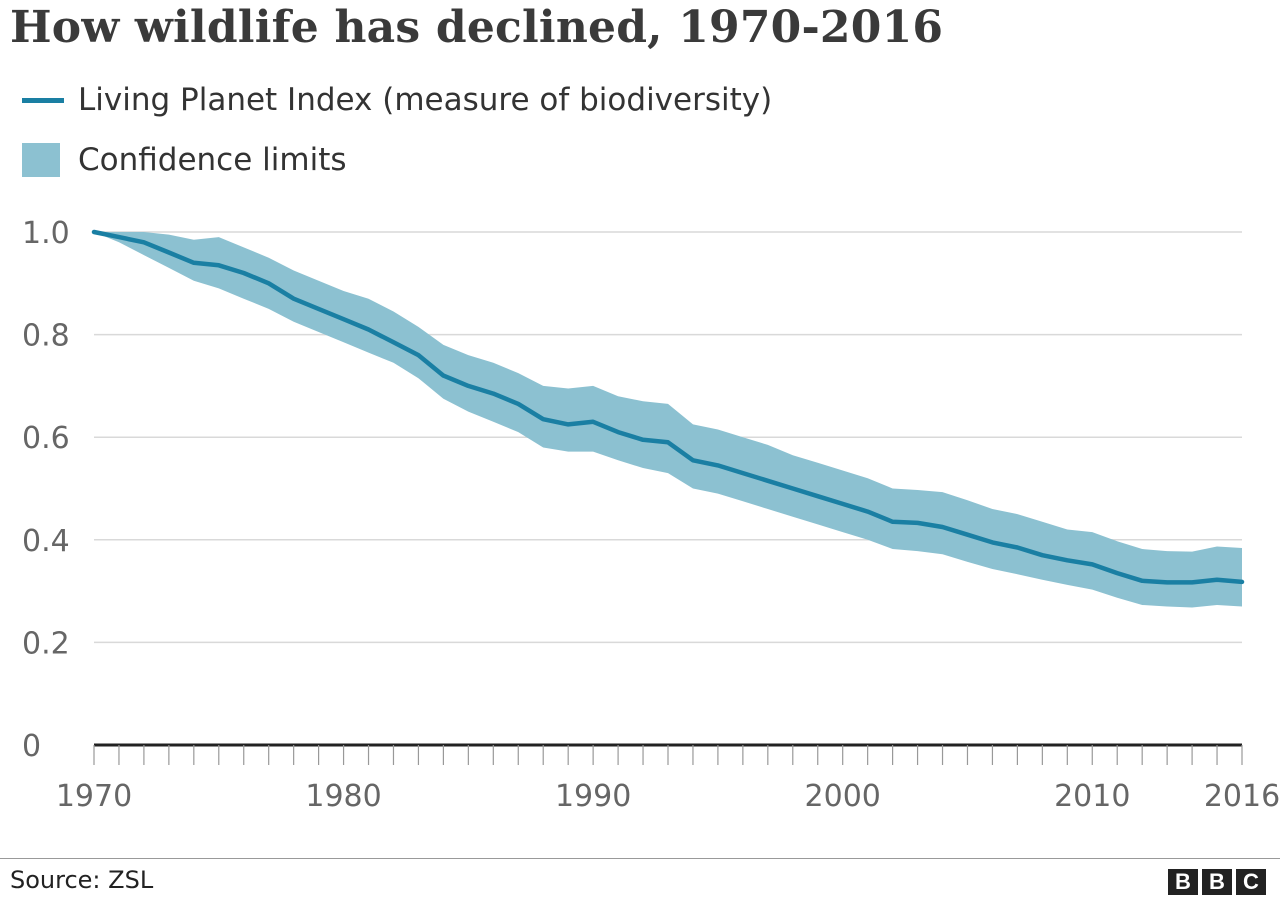  What do you see at coordinates (82, 880) in the screenshot?
I see `source-note: Source: ZSL` at bounding box center [82, 880].